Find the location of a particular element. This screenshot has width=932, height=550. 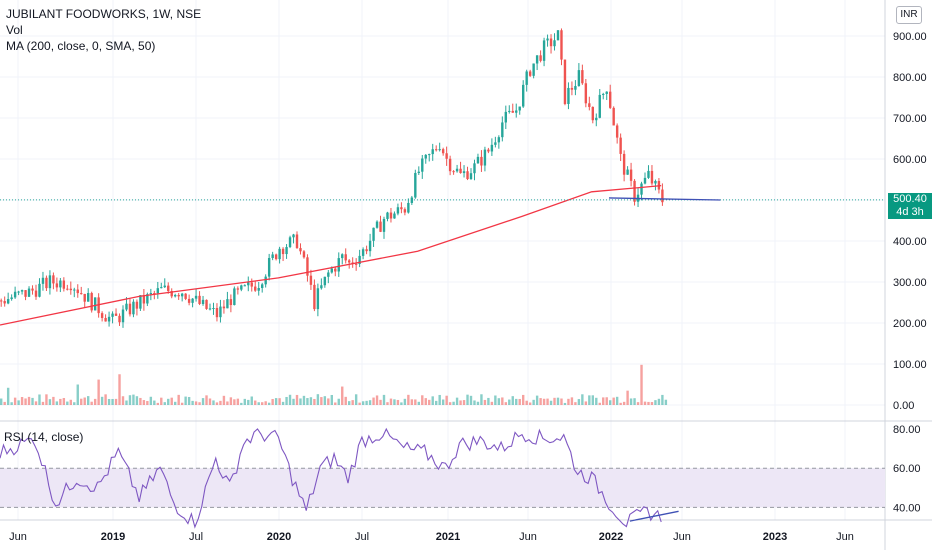

price-tick-label: 300.00 is located at coordinates (910, 283).